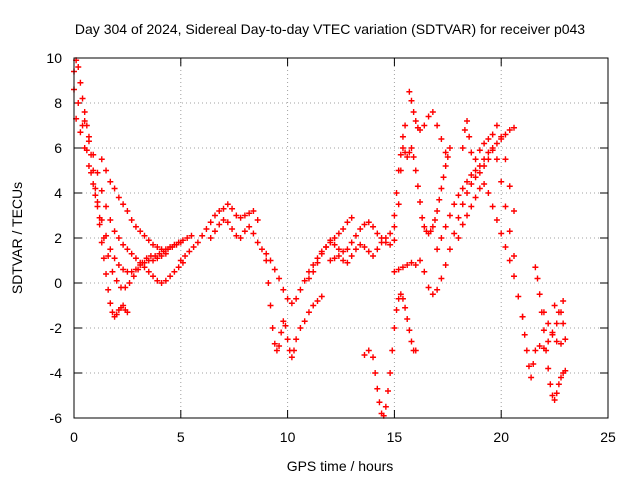 Image resolution: width=640 pixels, height=480 pixels. What do you see at coordinates (56, 328) in the screenshot?
I see `y-tick-label: -2` at bounding box center [56, 328].